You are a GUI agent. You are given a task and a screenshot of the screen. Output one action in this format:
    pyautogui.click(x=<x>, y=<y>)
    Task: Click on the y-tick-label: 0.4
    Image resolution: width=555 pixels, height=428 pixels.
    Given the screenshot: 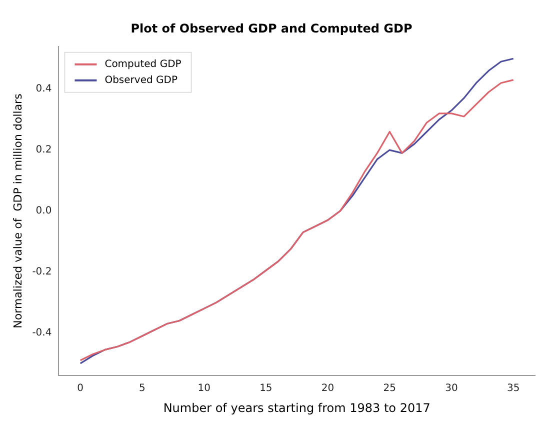 What is the action you would take?
    pyautogui.click(x=44, y=89)
    